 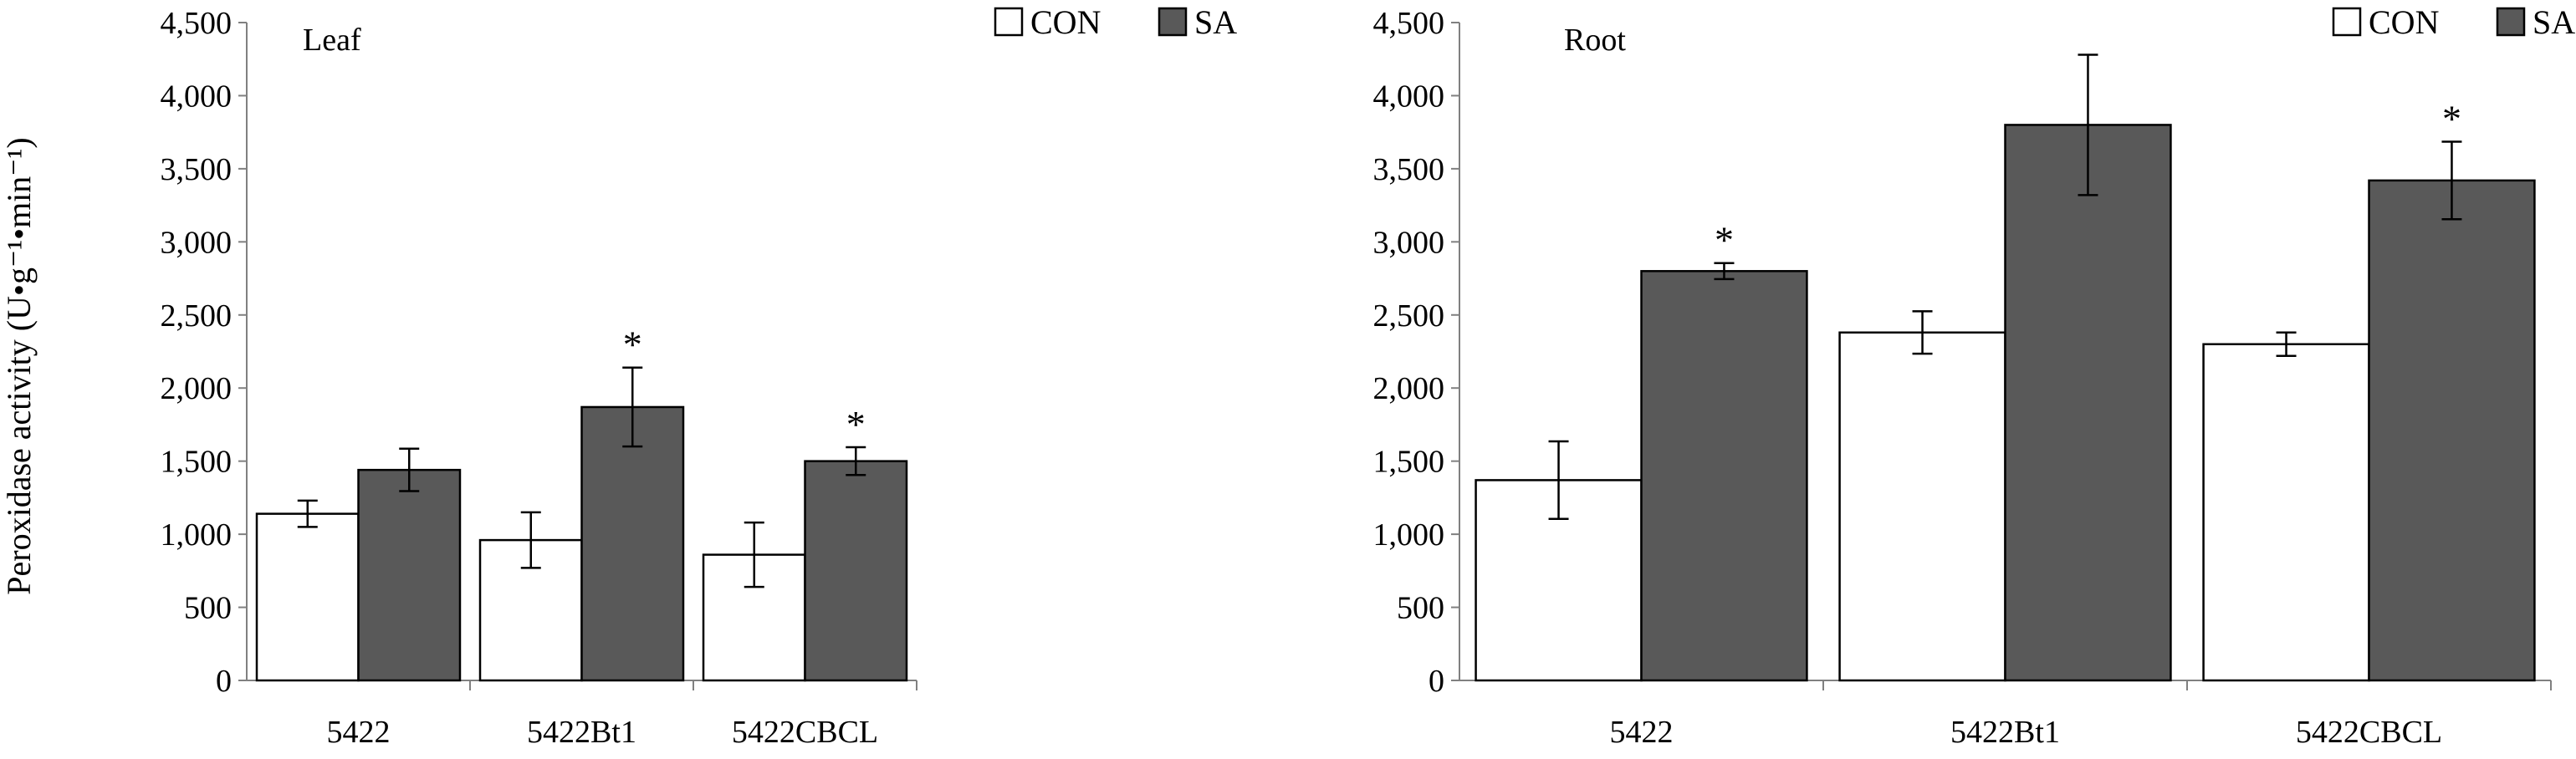 I want to click on bar-con-5422cbcl, so click(x=2286, y=512).